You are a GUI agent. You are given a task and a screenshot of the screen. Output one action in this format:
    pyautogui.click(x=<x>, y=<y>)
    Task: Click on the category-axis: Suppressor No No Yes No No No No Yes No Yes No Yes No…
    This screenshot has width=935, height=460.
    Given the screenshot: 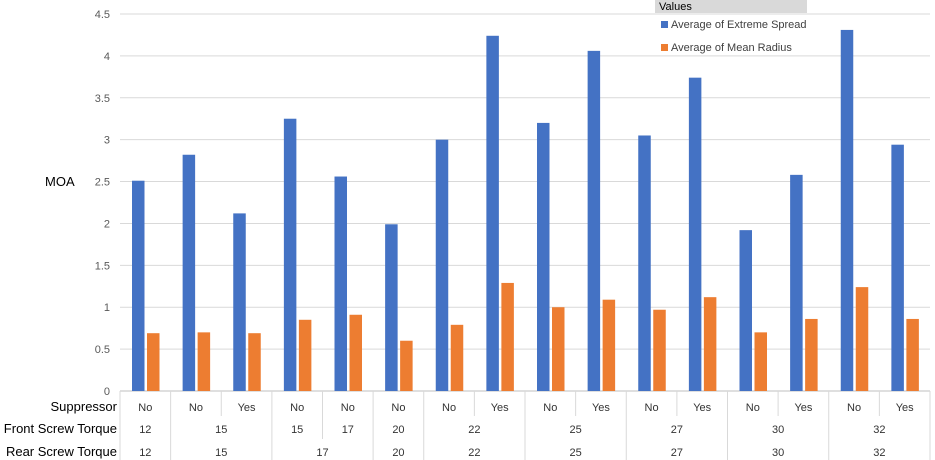 What is the action you would take?
    pyautogui.click(x=467, y=425)
    